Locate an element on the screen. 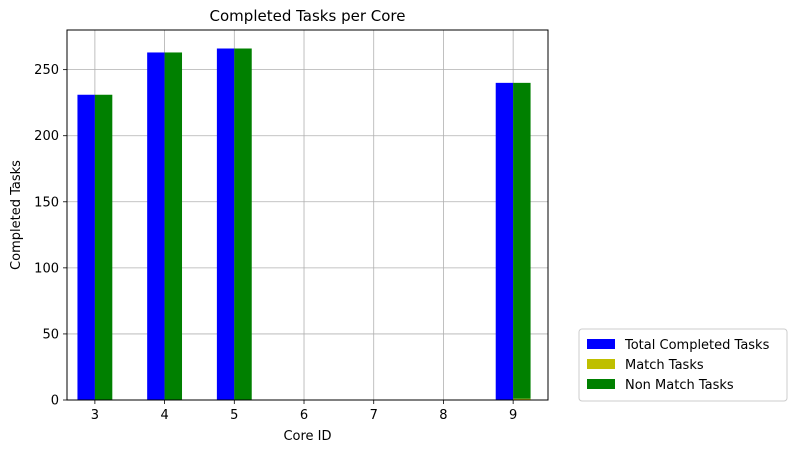 This screenshot has height=457, width=796. bar-match is located at coordinates (522, 399).